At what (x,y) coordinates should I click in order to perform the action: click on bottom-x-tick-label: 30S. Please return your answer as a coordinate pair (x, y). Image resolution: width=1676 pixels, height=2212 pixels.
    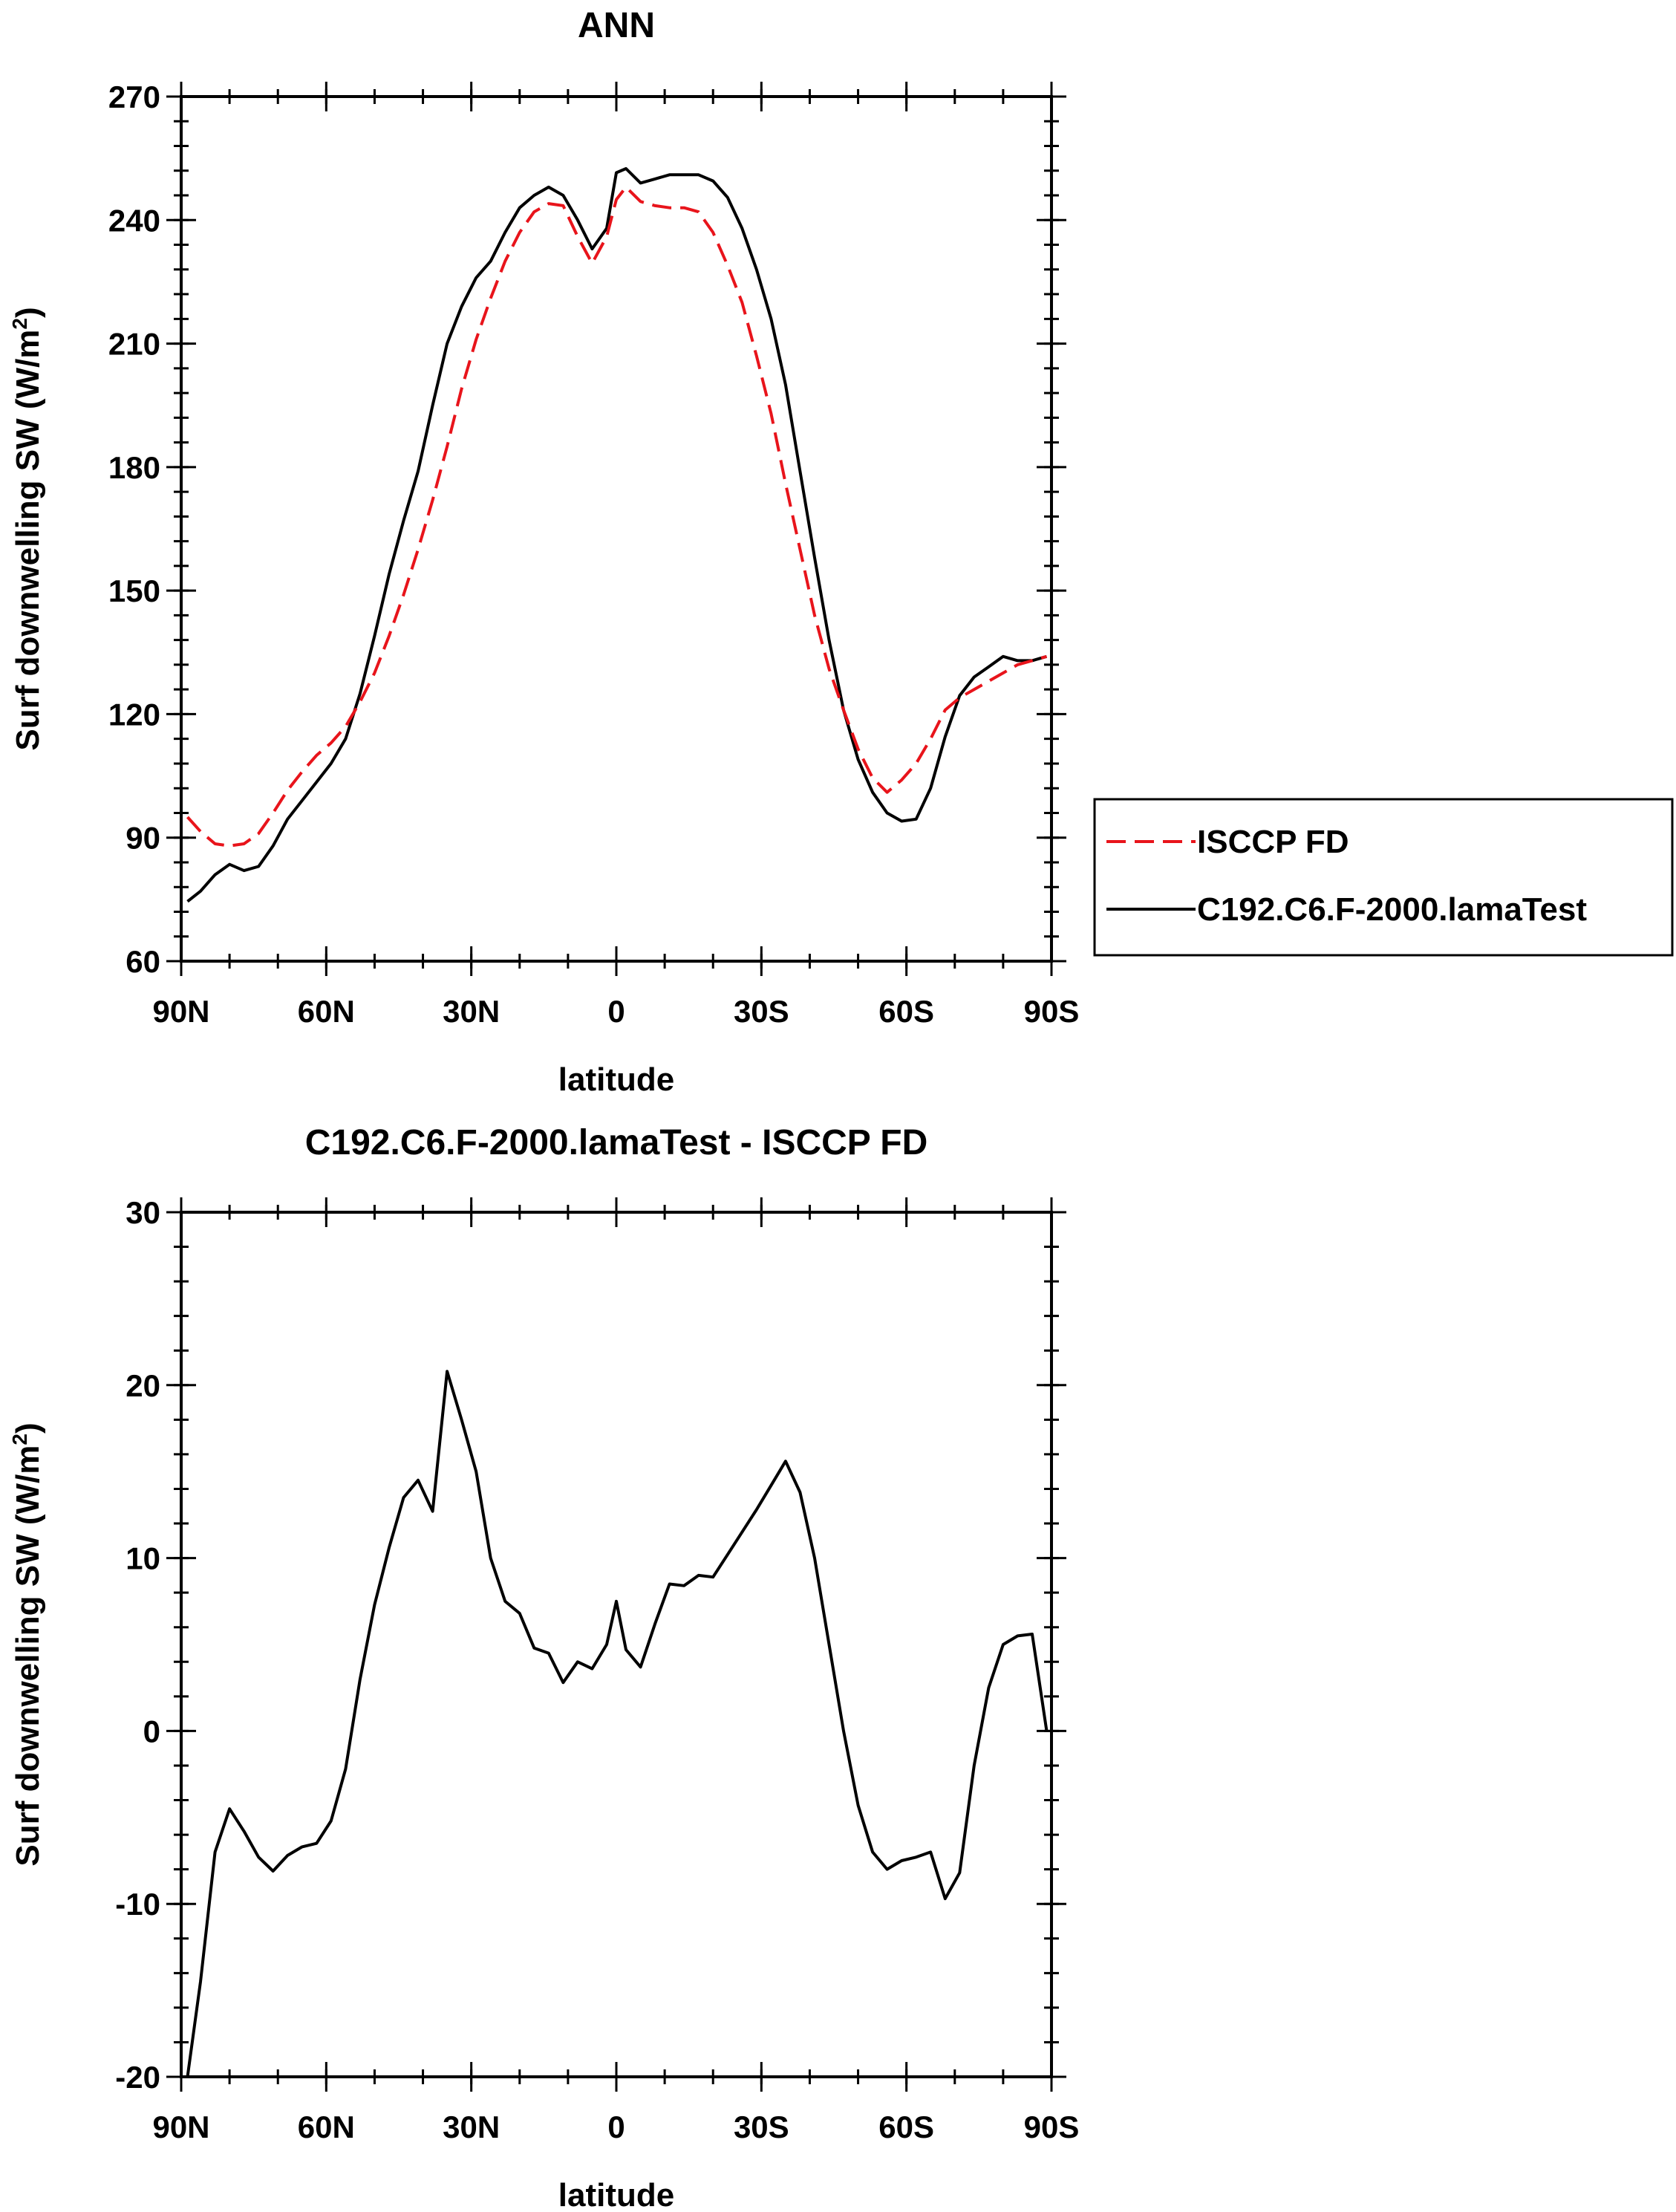
    Looking at the image, I should click on (761, 2126).